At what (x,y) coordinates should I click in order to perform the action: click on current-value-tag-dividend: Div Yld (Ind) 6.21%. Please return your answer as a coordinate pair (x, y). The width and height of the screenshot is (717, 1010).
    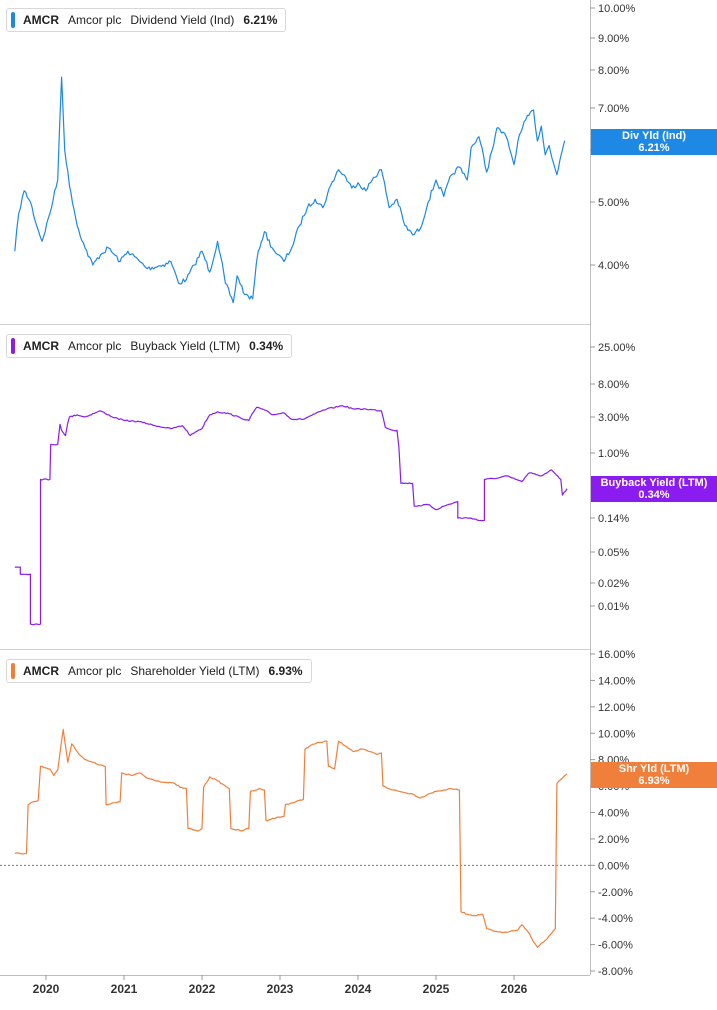
    Looking at the image, I should click on (654, 142).